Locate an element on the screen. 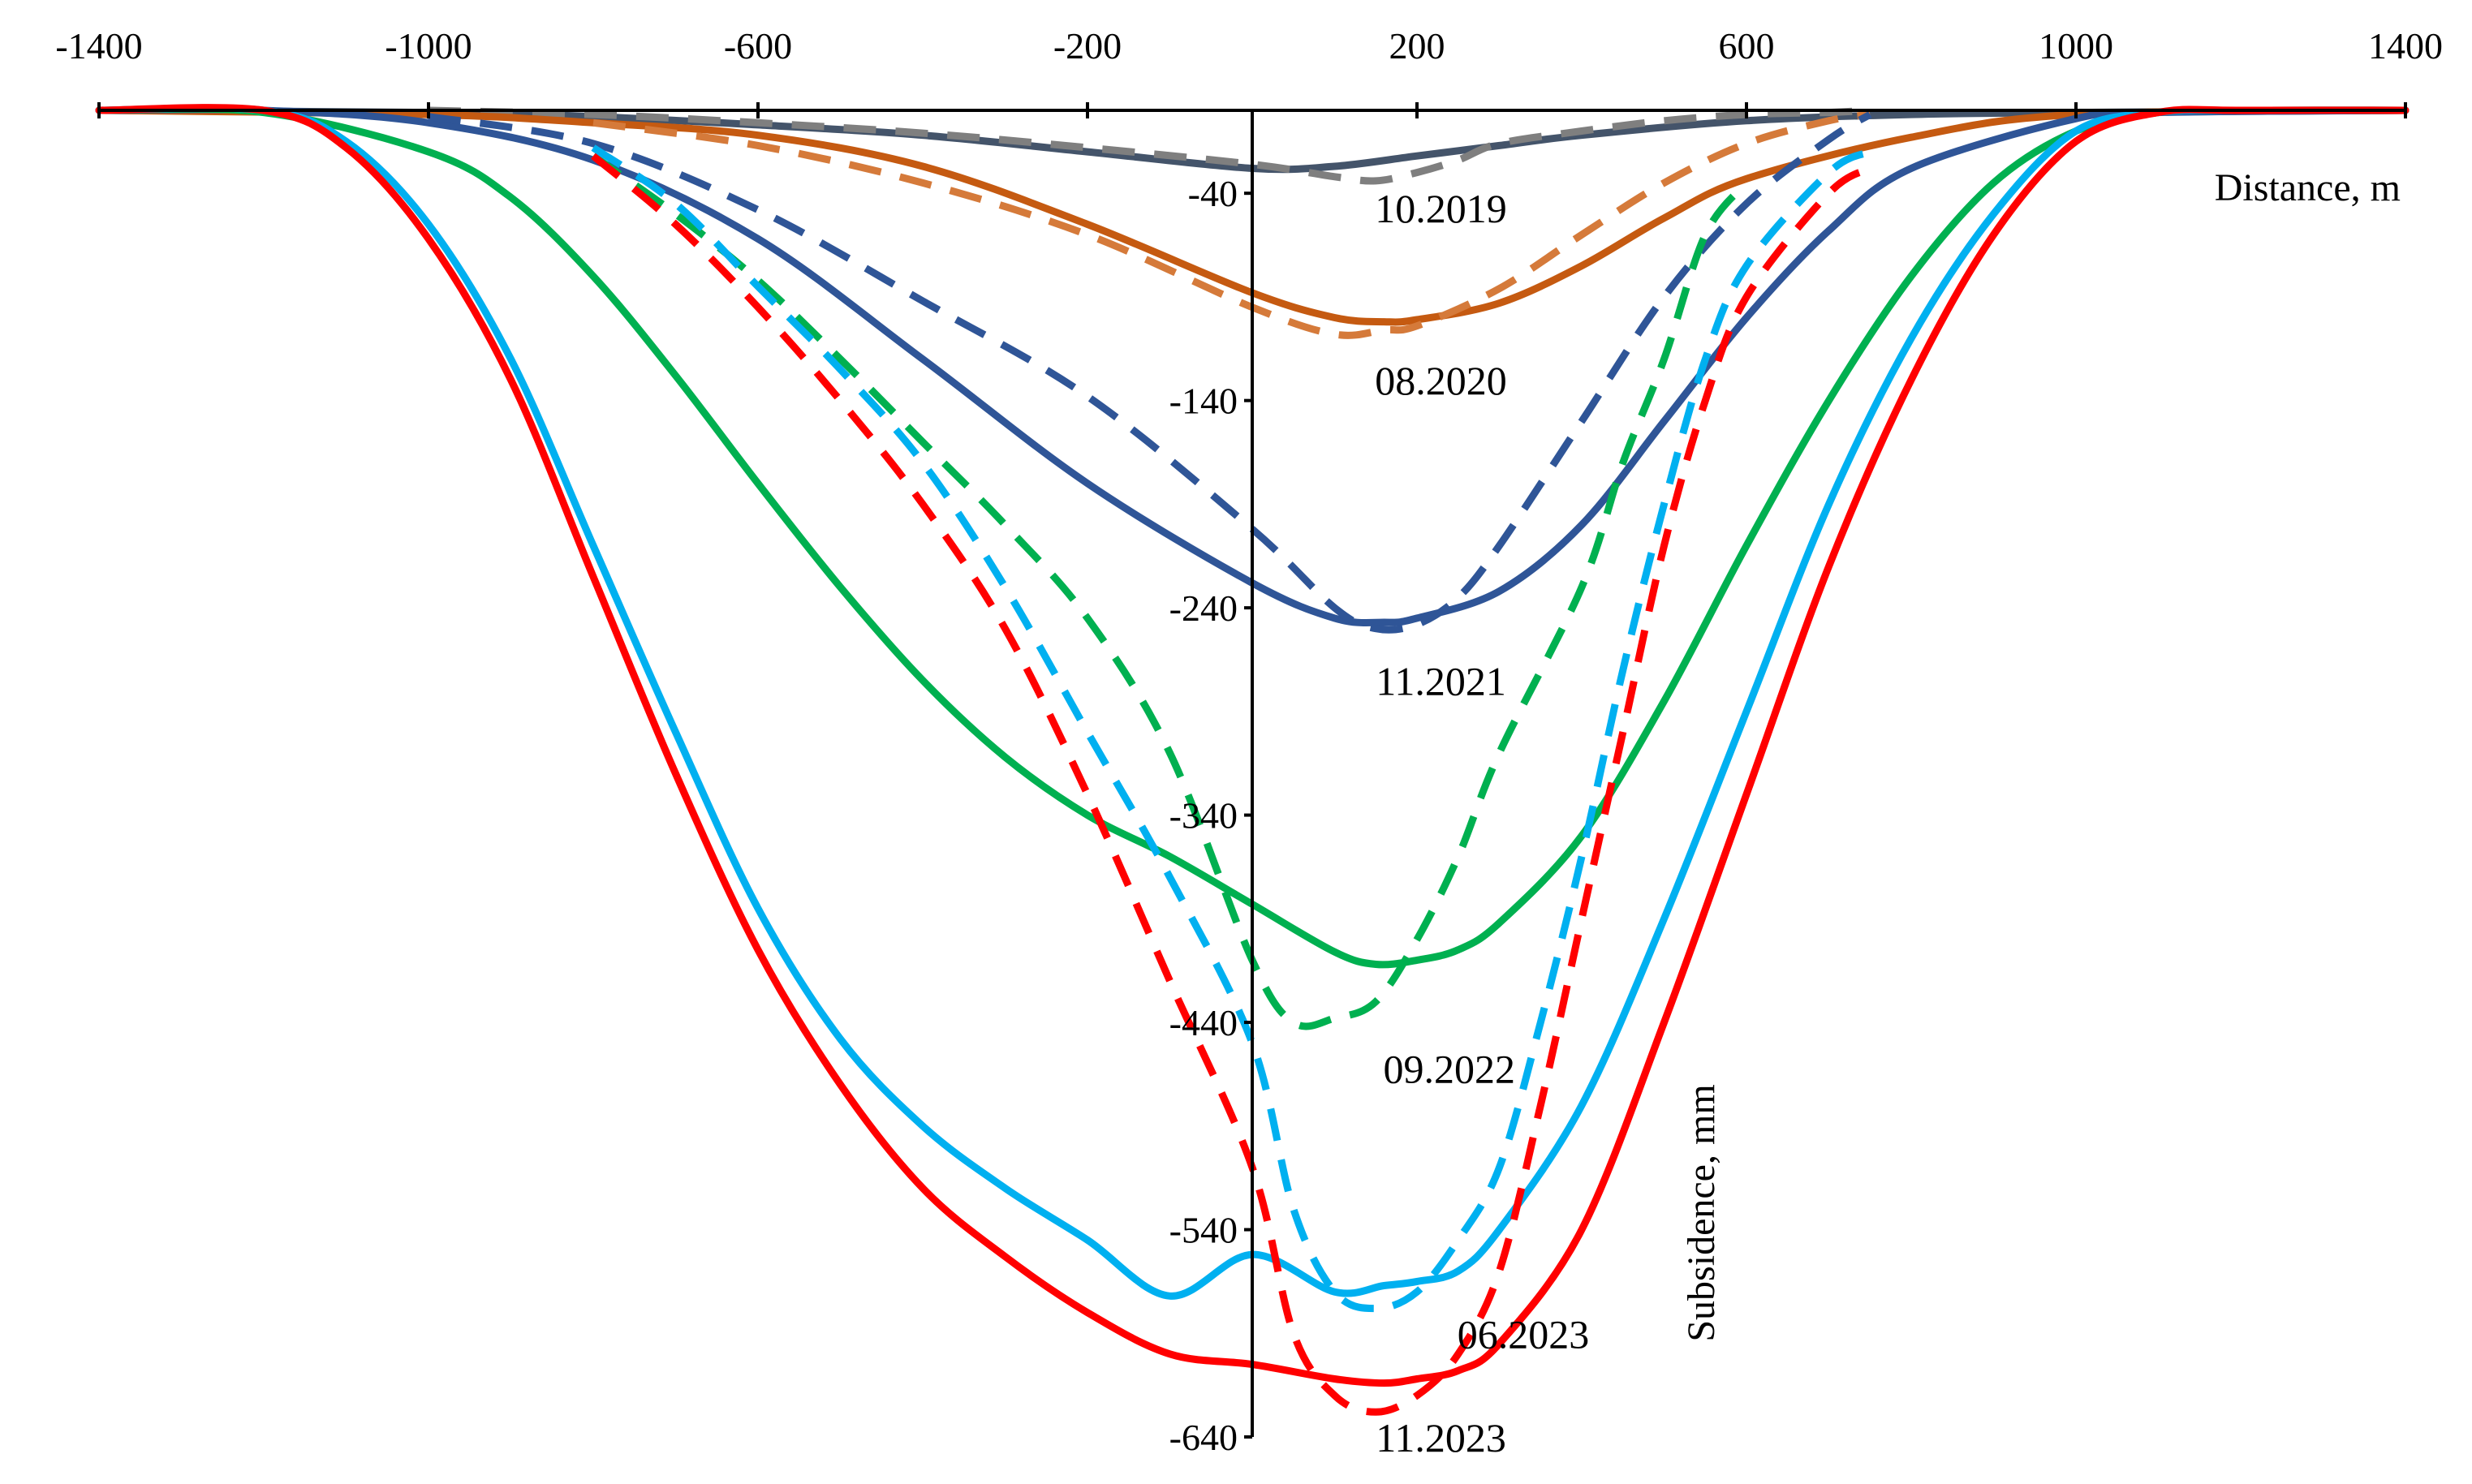 The image size is (2472, 1484). curve-label-09-2022: 09.2022 is located at coordinates (1450, 1068).